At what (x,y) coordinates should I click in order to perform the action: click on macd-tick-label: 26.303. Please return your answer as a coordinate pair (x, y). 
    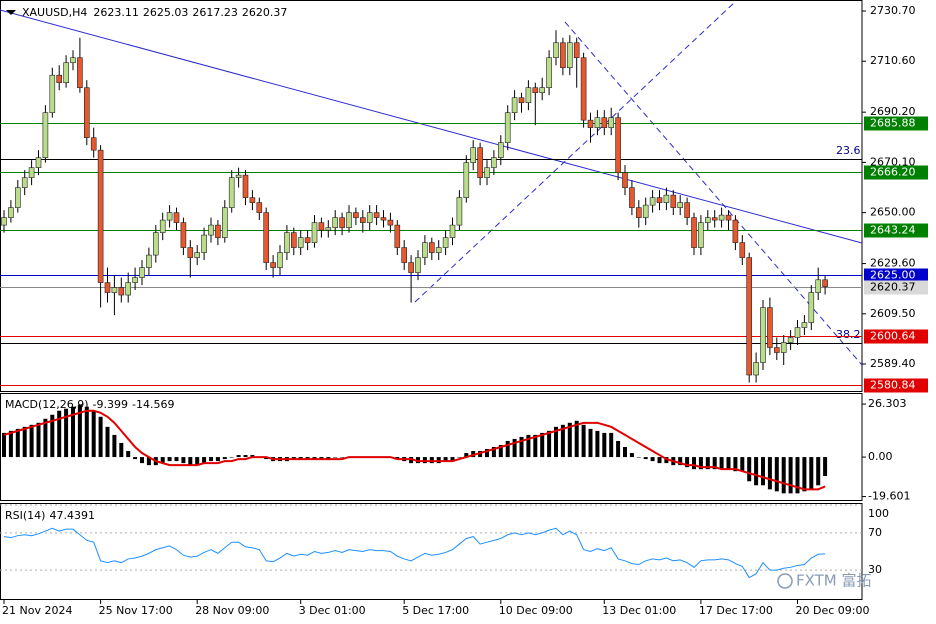
    Looking at the image, I should click on (887, 403).